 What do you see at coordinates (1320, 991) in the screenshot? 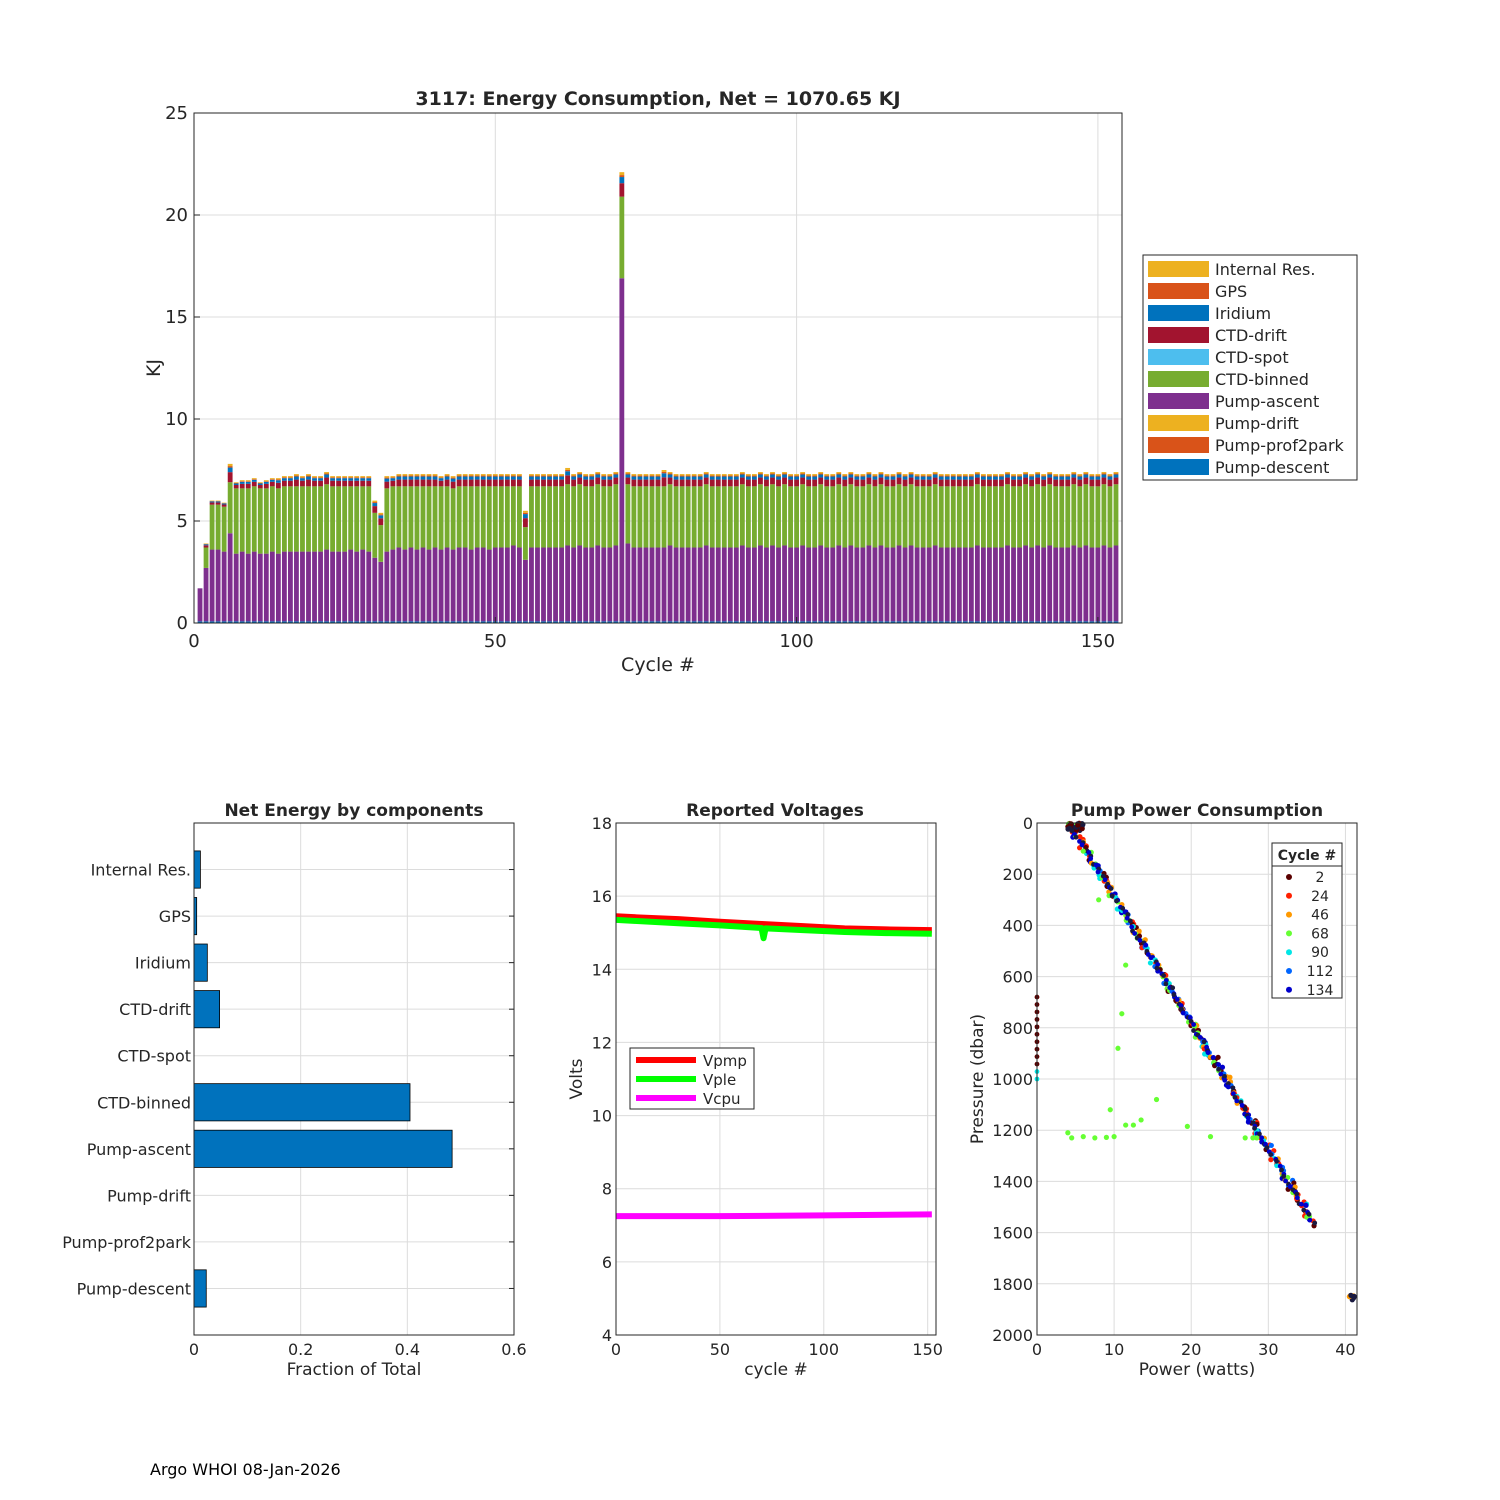
I see `pump-legend-label: 134` at bounding box center [1320, 991].